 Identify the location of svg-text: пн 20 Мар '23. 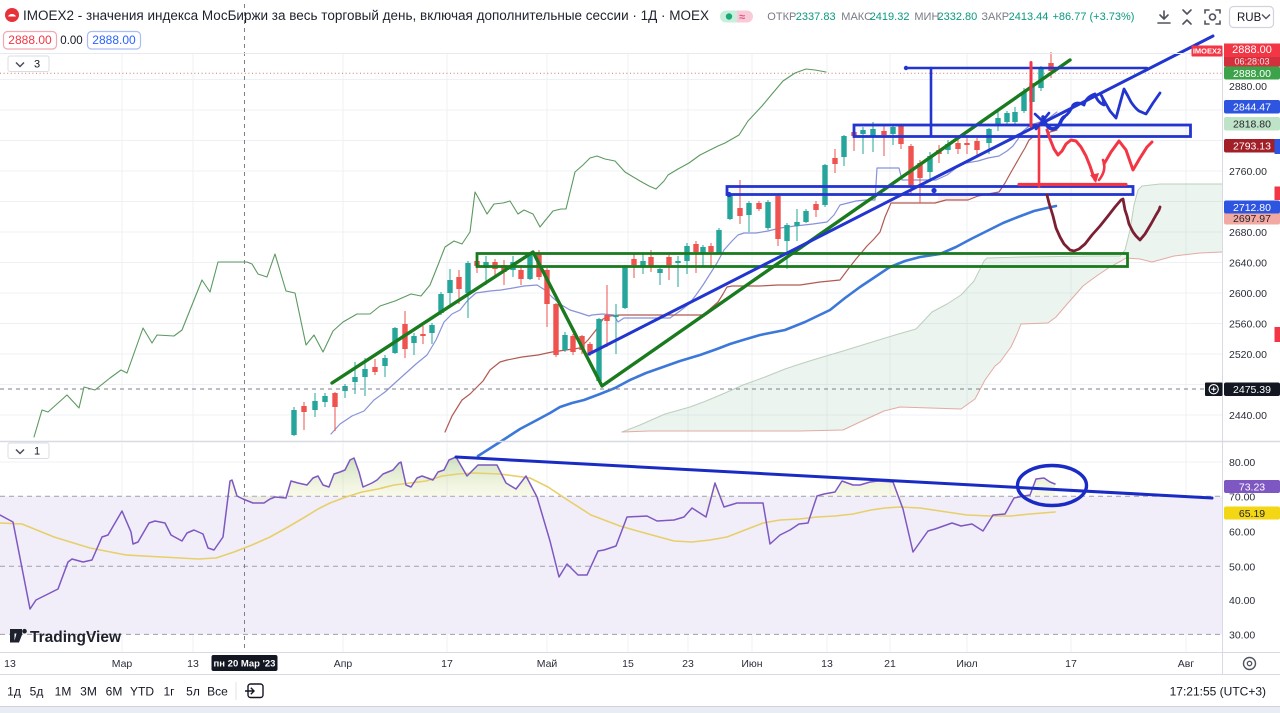
(245, 664).